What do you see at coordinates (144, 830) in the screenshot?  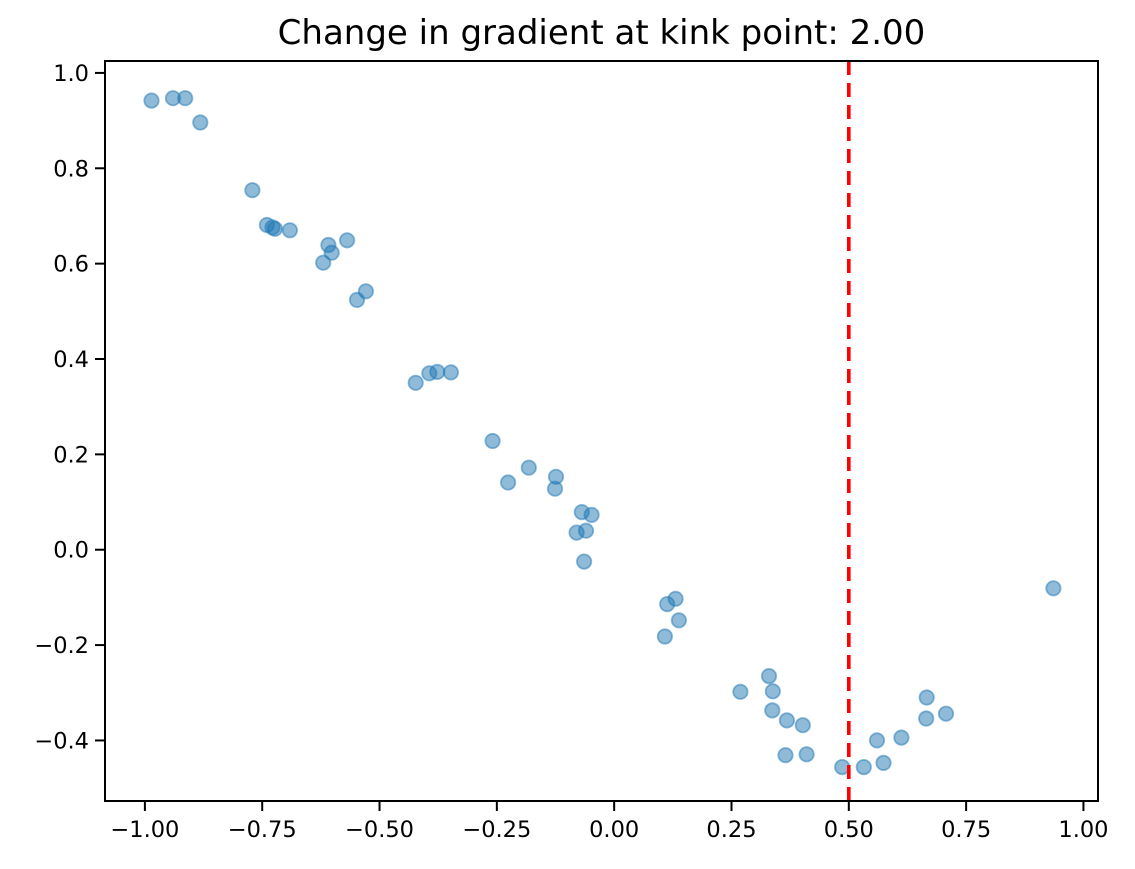 I see `x-tick-label: −1.00` at bounding box center [144, 830].